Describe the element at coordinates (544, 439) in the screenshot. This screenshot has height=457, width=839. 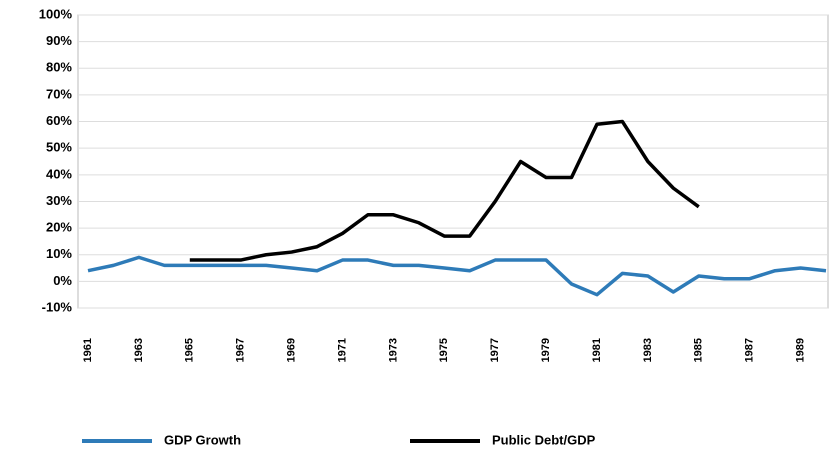
I see `legend-label: Public Debt/GDP` at that location.